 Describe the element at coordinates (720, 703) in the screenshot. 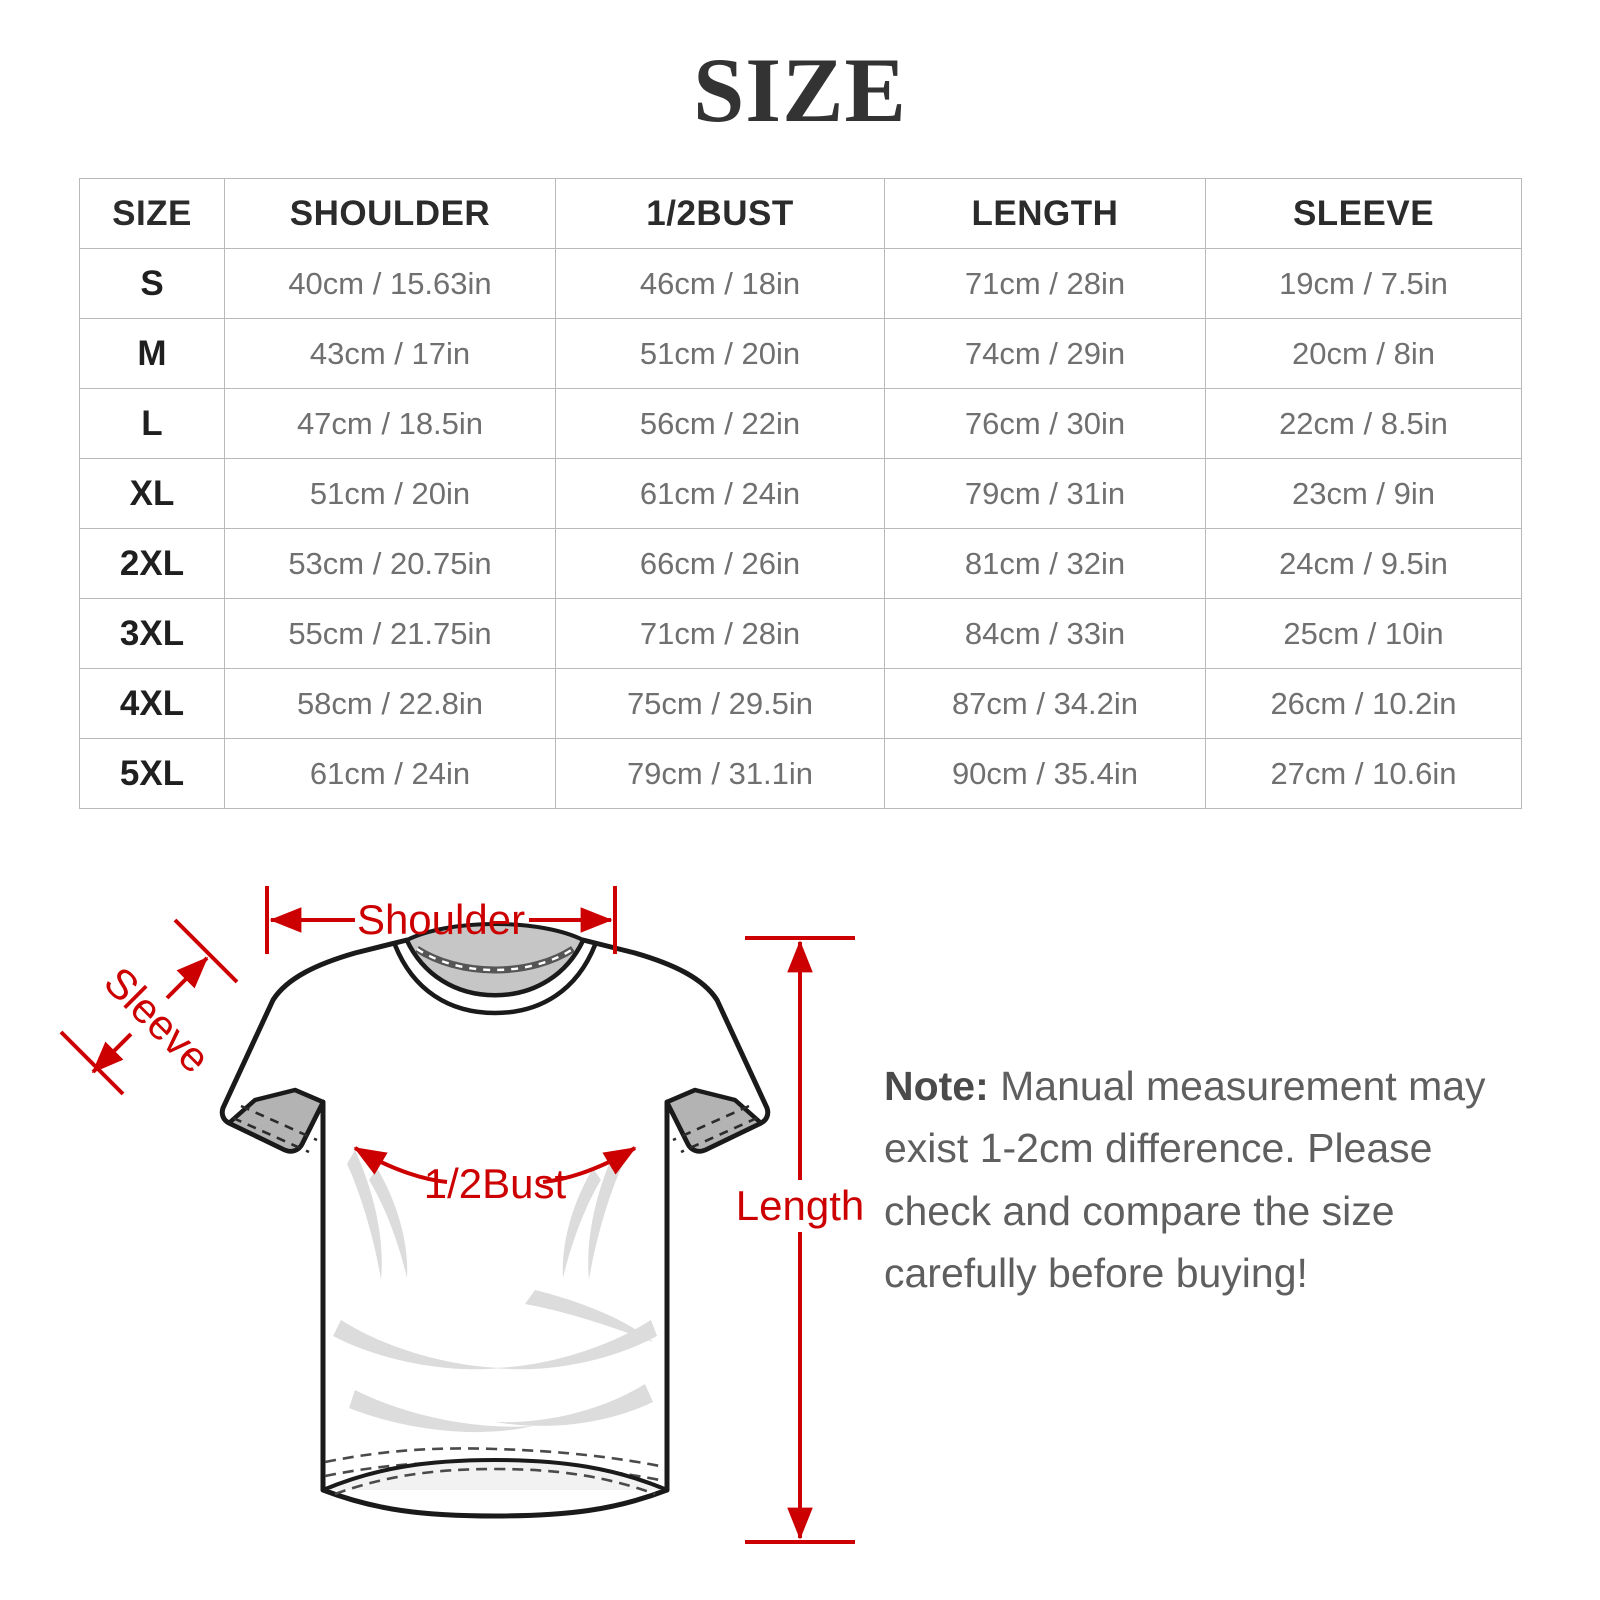

I see `cell-bust: 75cm / 29.5in` at that location.